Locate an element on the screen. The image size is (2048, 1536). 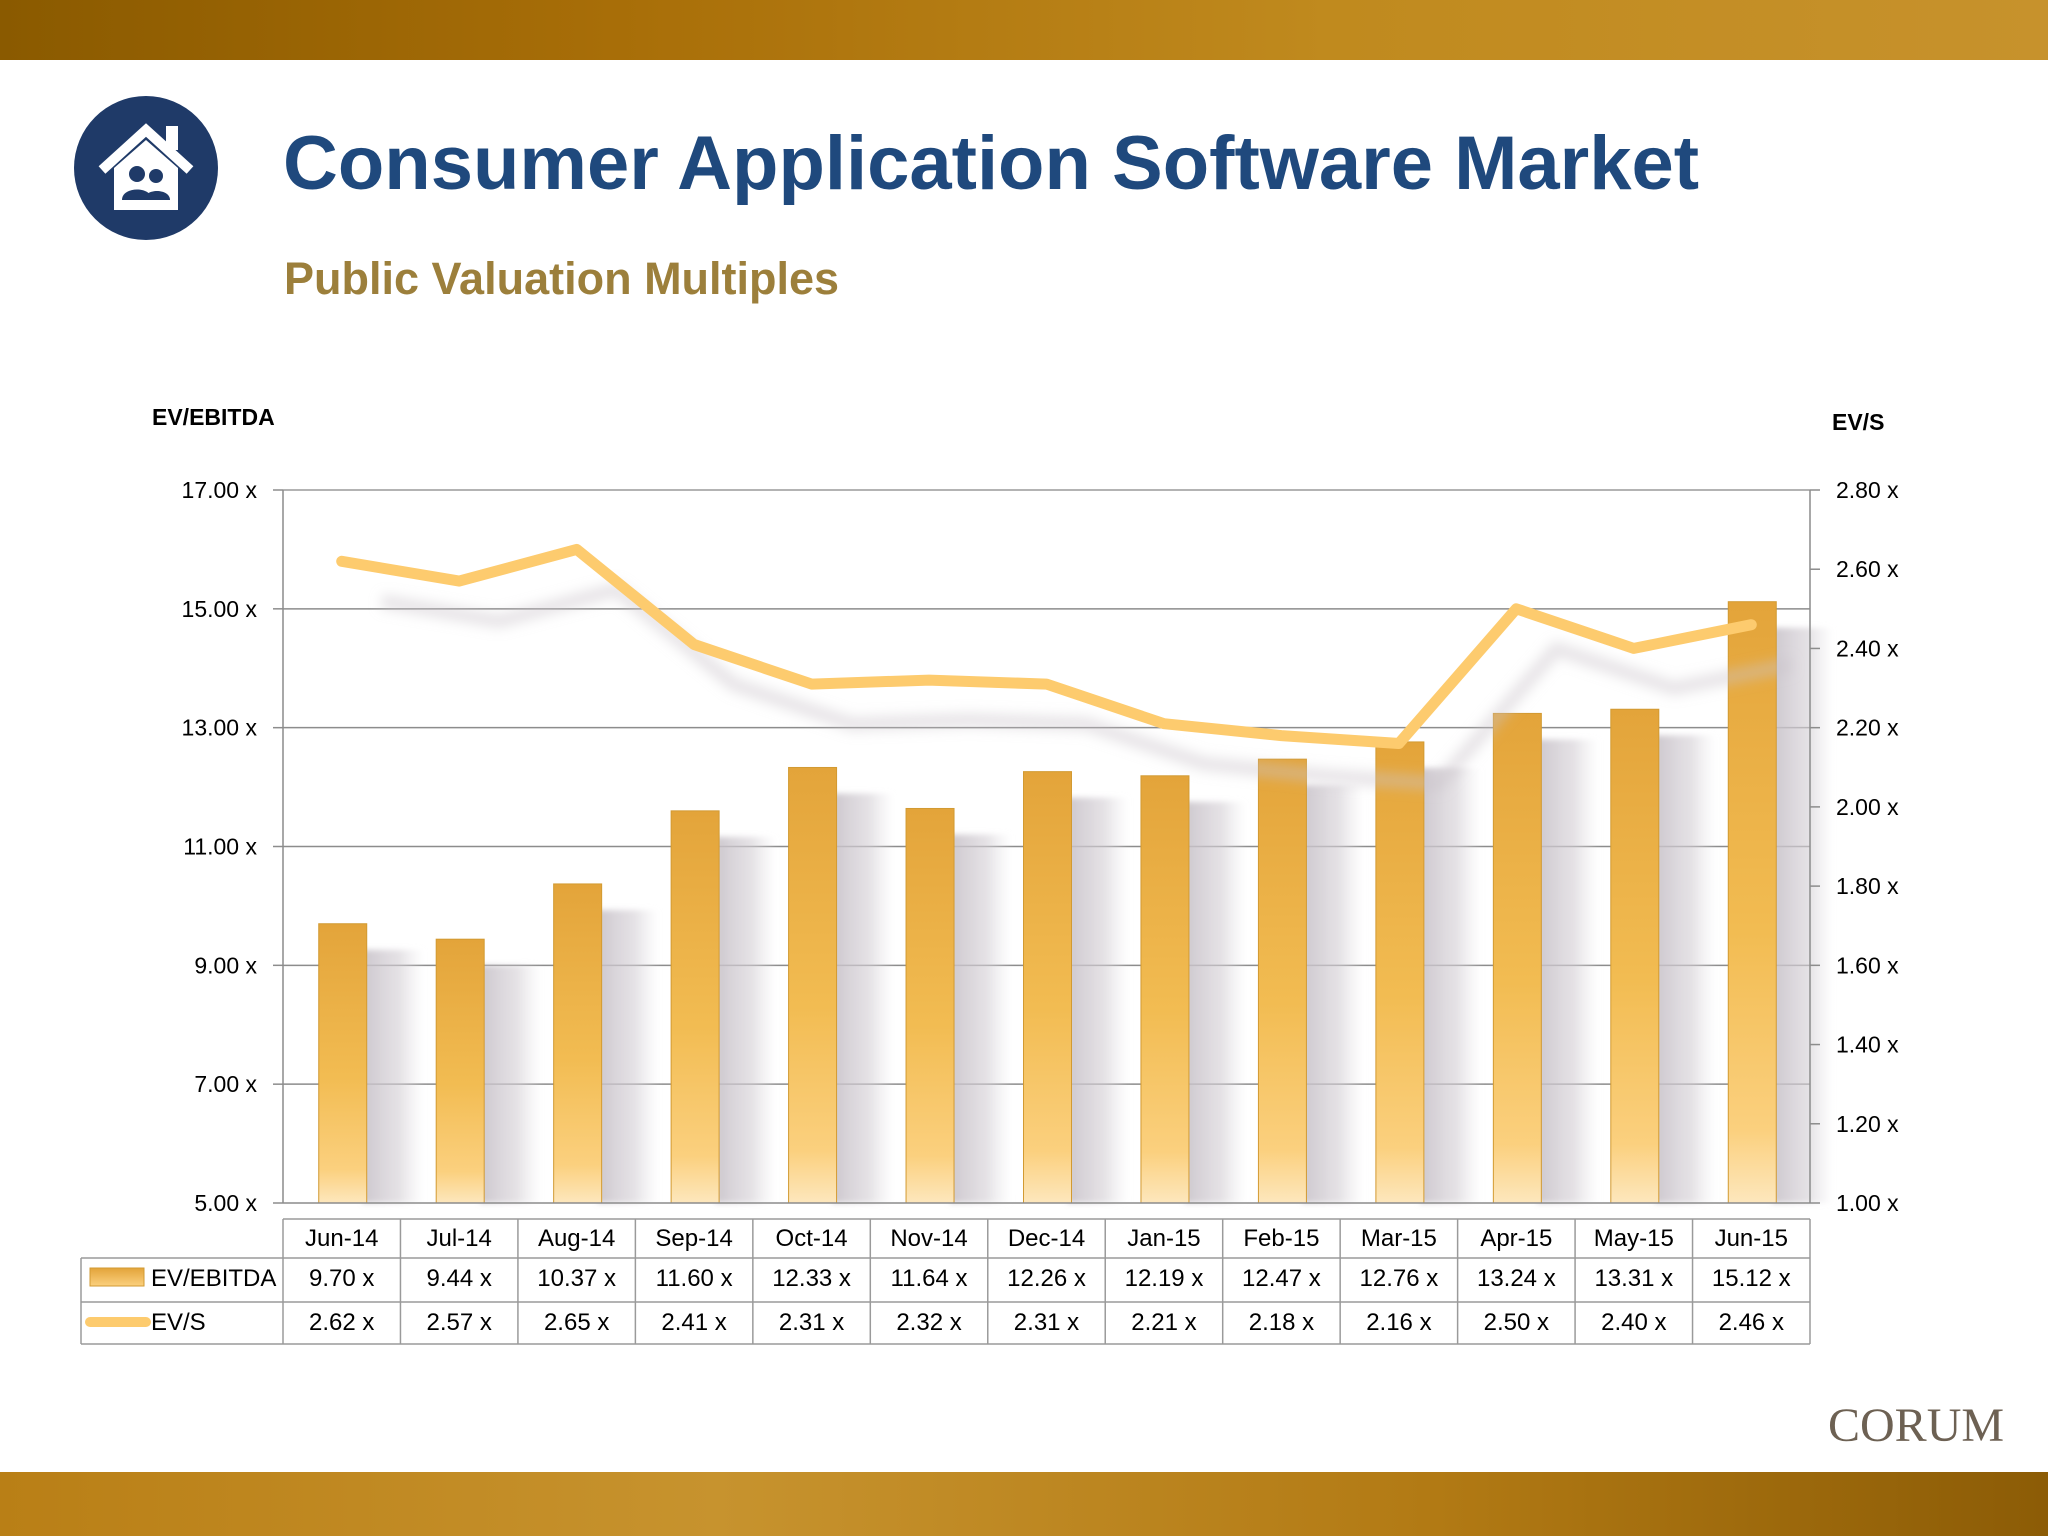
x-tick-label: Aug-14 is located at coordinates (576, 1238).